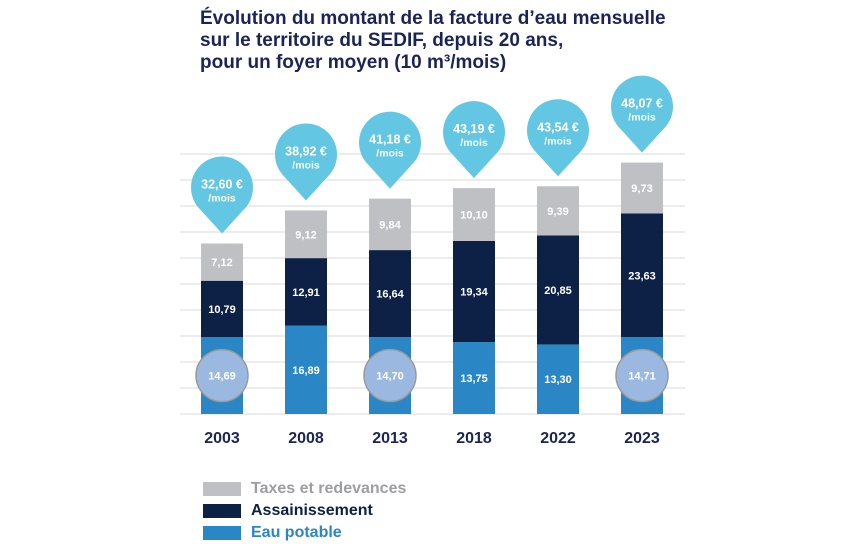 This screenshot has width=859, height=544. Describe the element at coordinates (558, 141) in the screenshot. I see `total-unit-2022: /mois` at that location.